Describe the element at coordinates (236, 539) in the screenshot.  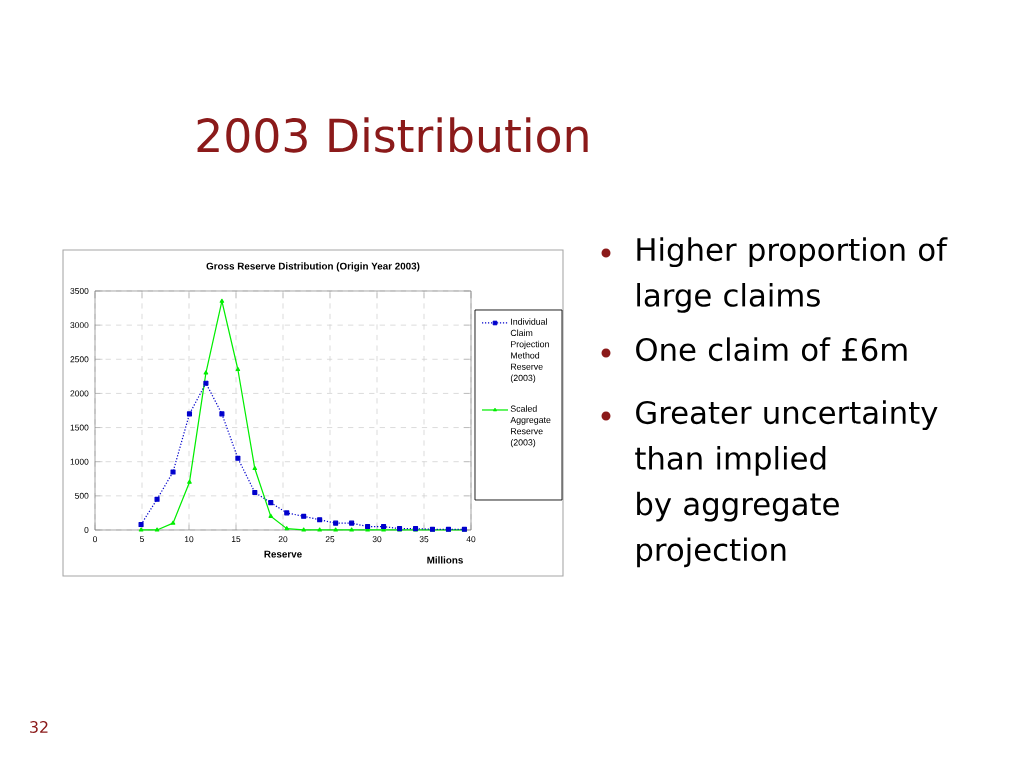
I see `x-tick-label: 15` at that location.